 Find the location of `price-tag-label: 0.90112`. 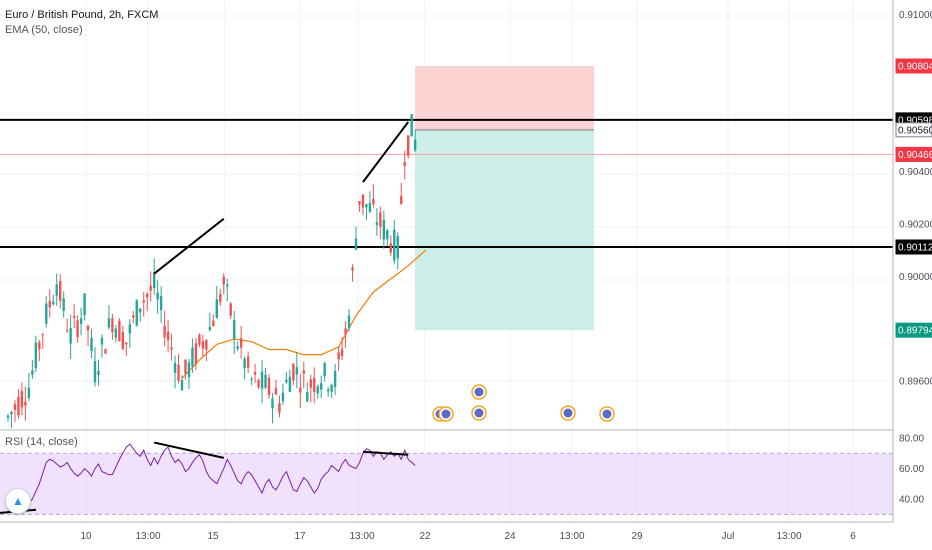

price-tag-label: 0.90112 is located at coordinates (915, 248).